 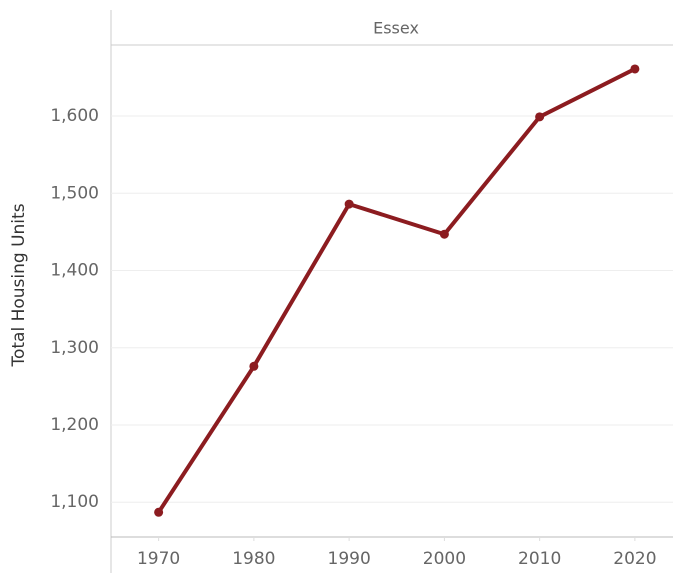 What do you see at coordinates (539, 559) in the screenshot?
I see `x-tick-label: 2010` at bounding box center [539, 559].